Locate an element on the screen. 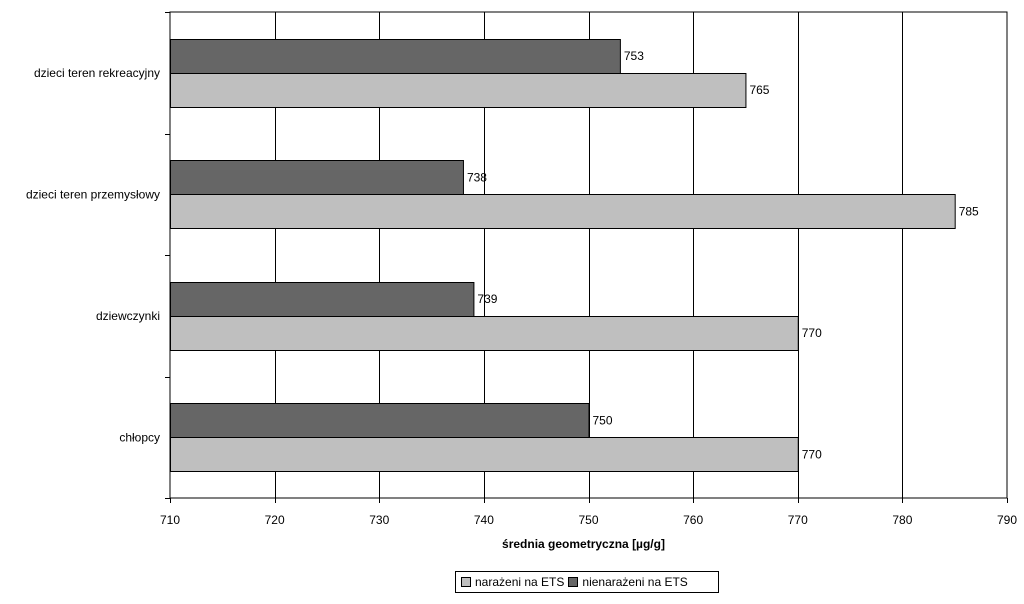  x-tick-label: 720 is located at coordinates (275, 520).